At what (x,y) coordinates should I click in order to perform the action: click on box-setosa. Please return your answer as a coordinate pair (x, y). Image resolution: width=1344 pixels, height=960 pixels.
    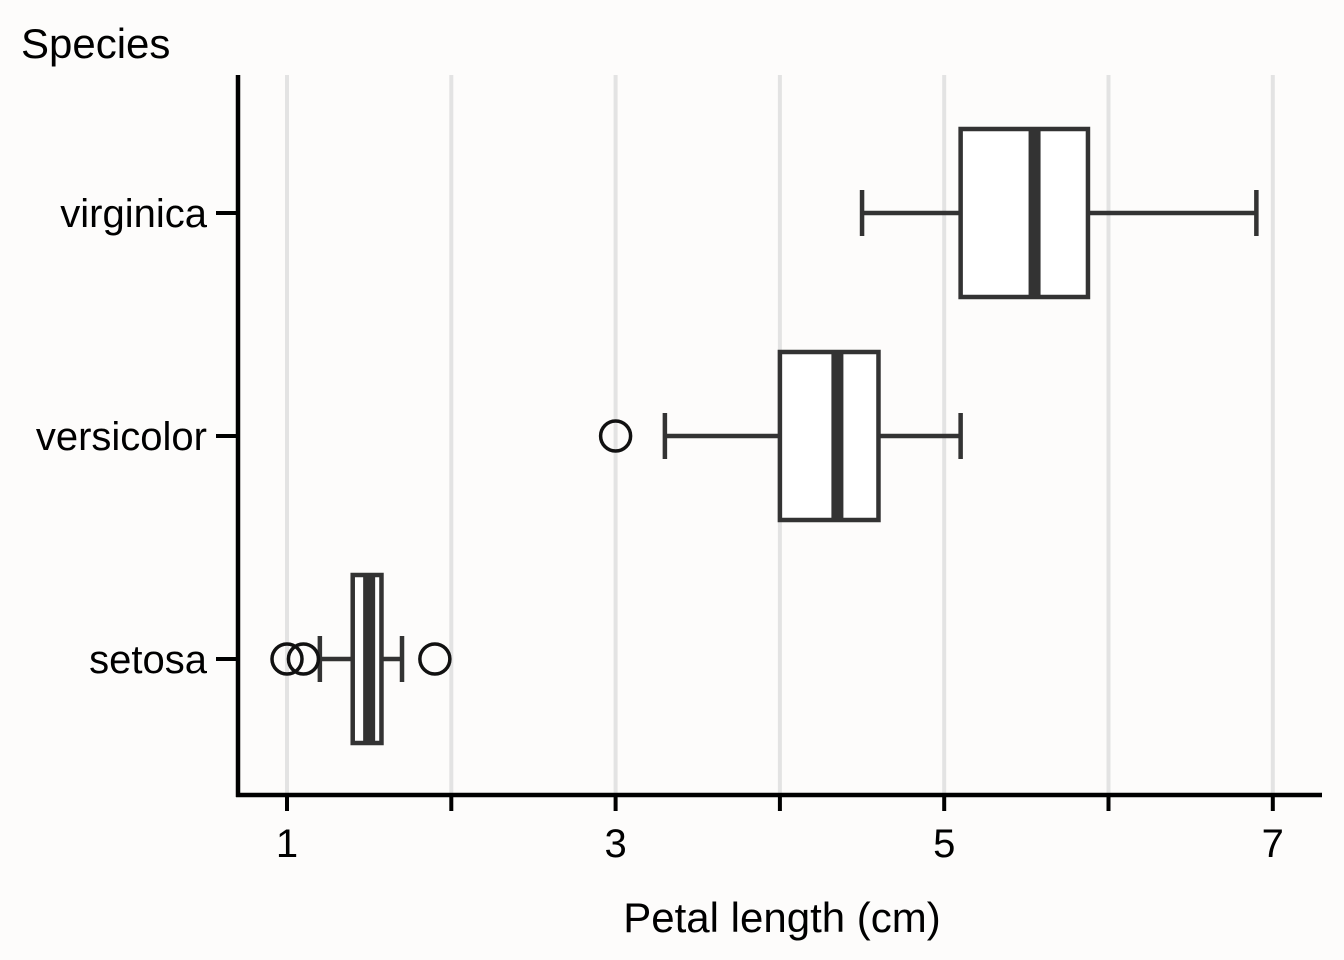
    Looking at the image, I should click on (361, 659).